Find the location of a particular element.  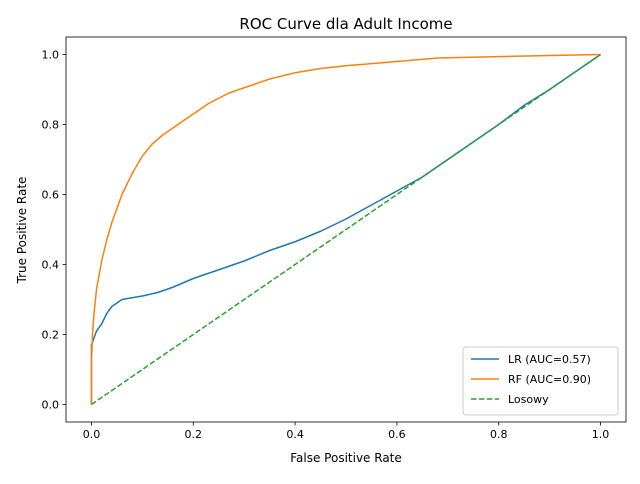

legend-label-0: LR (AUC=0.57) is located at coordinates (549, 359).